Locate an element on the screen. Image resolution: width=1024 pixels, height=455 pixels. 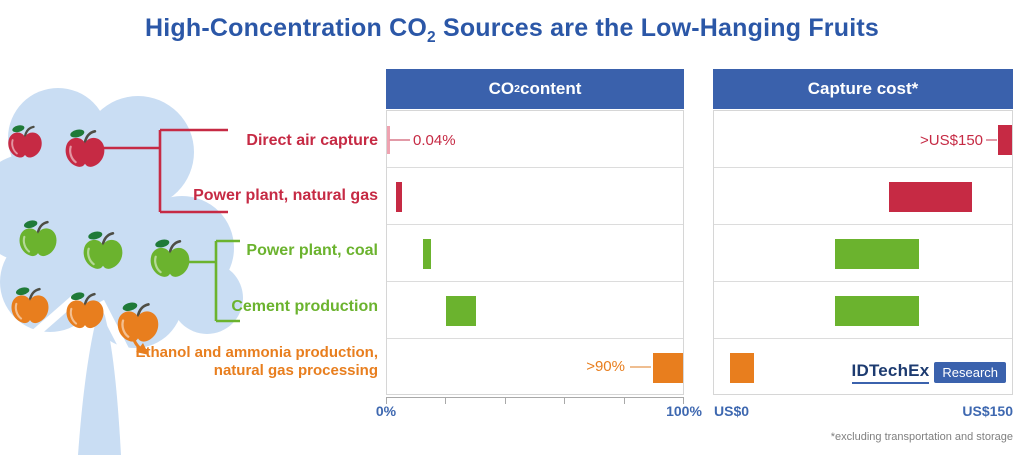
ethanol-co2-value: >90% is located at coordinates (605, 366).